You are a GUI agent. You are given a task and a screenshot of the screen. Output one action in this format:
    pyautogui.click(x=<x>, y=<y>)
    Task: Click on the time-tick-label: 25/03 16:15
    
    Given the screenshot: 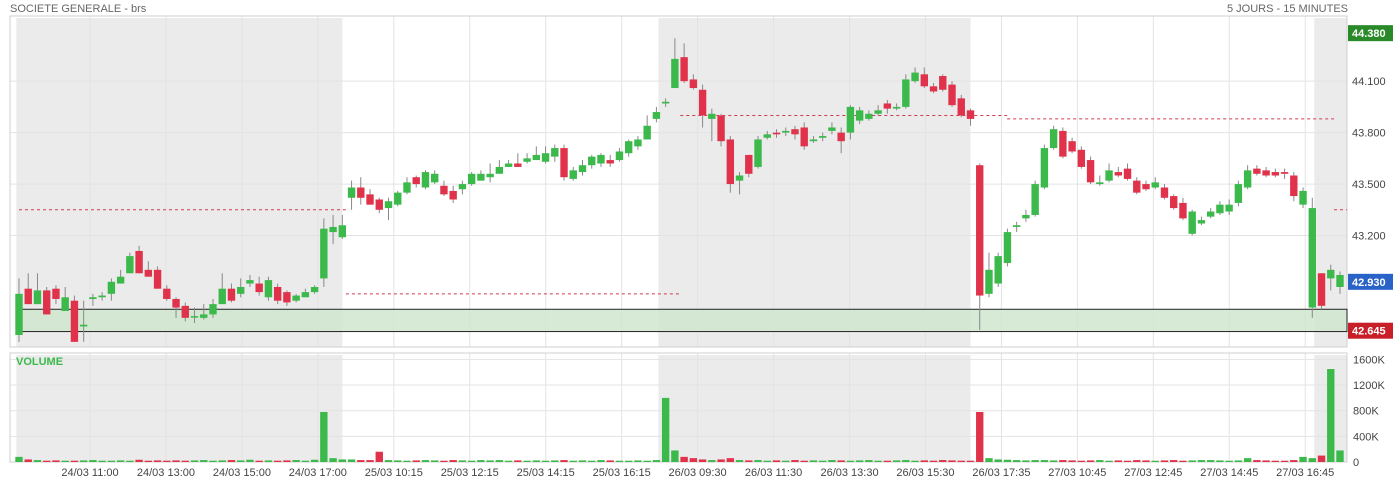 What is the action you would take?
    pyautogui.click(x=622, y=473)
    